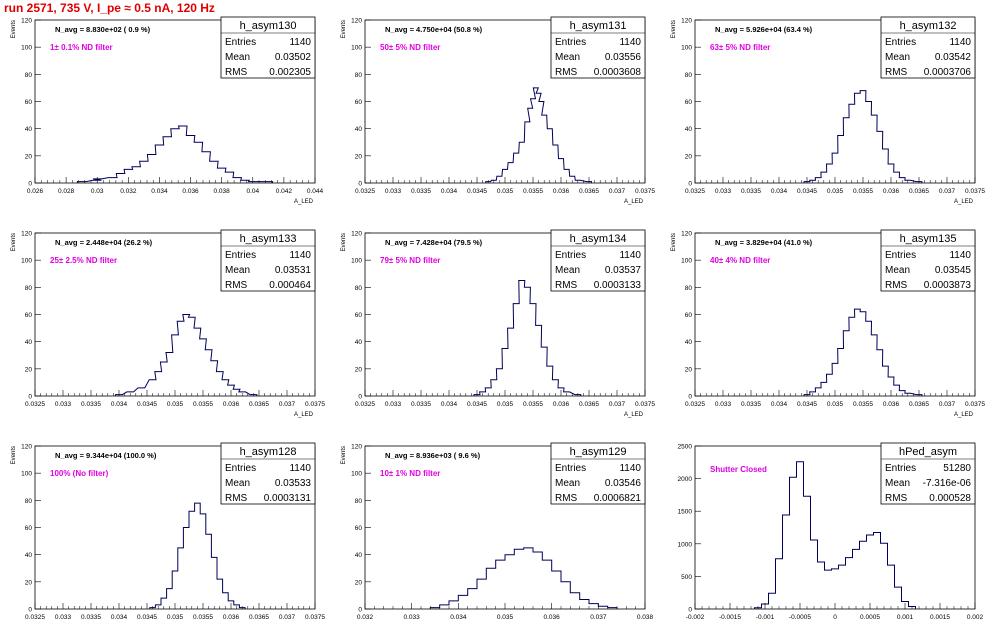 The height and width of the screenshot is (622, 996). Describe the element at coordinates (433, 455) in the screenshot. I see `n-avg-label: N_avg = 8.936e+03 ( 9.6 %)` at that location.